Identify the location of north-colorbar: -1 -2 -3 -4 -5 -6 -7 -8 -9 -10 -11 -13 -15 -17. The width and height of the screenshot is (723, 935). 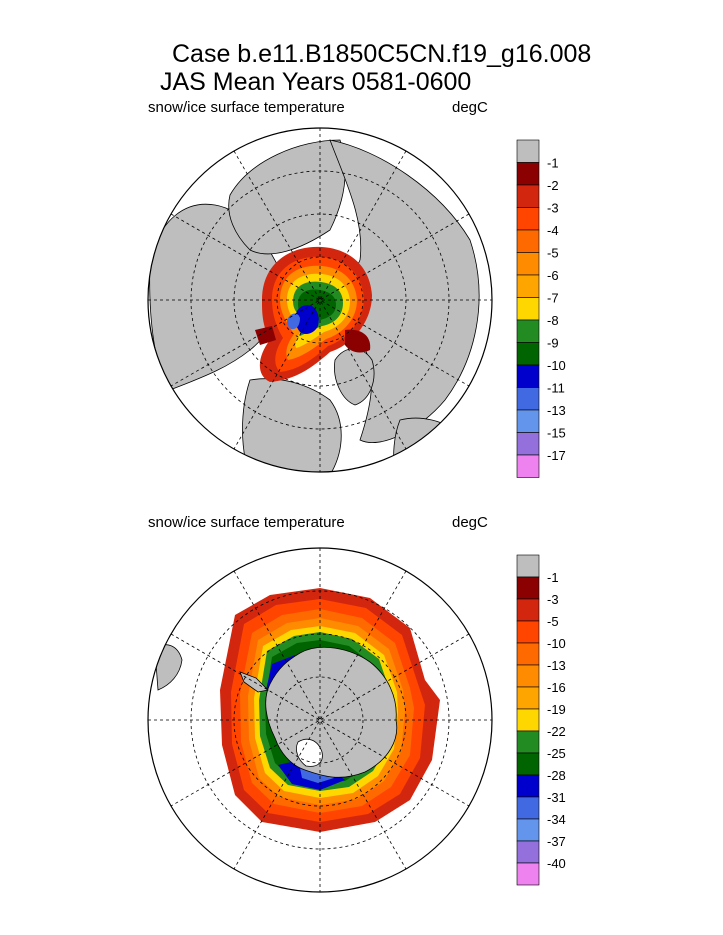
(541, 308).